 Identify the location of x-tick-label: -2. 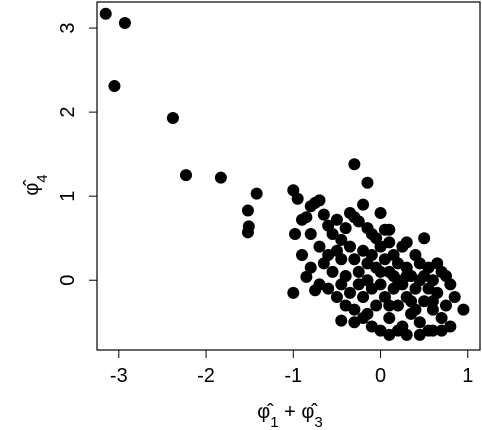
(206, 376).